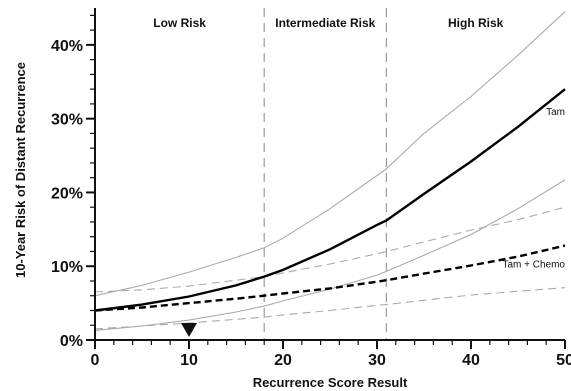 The image size is (571, 391). I want to click on y-tick-label: 0%, so click(71, 341).